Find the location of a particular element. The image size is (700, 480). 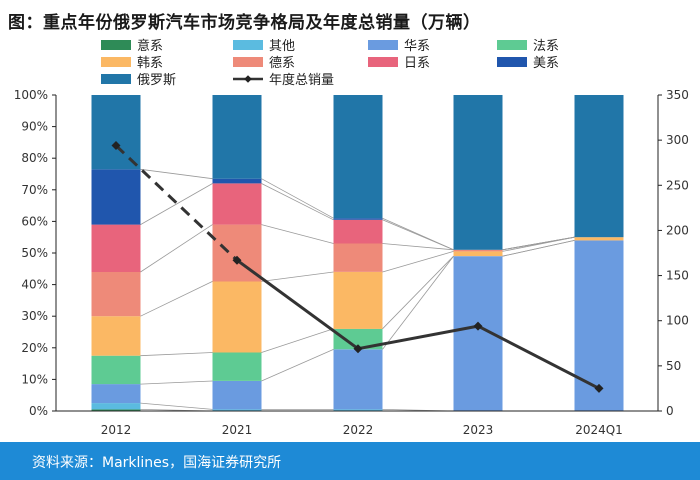

right-tick-label: 150 is located at coordinates (677, 276).